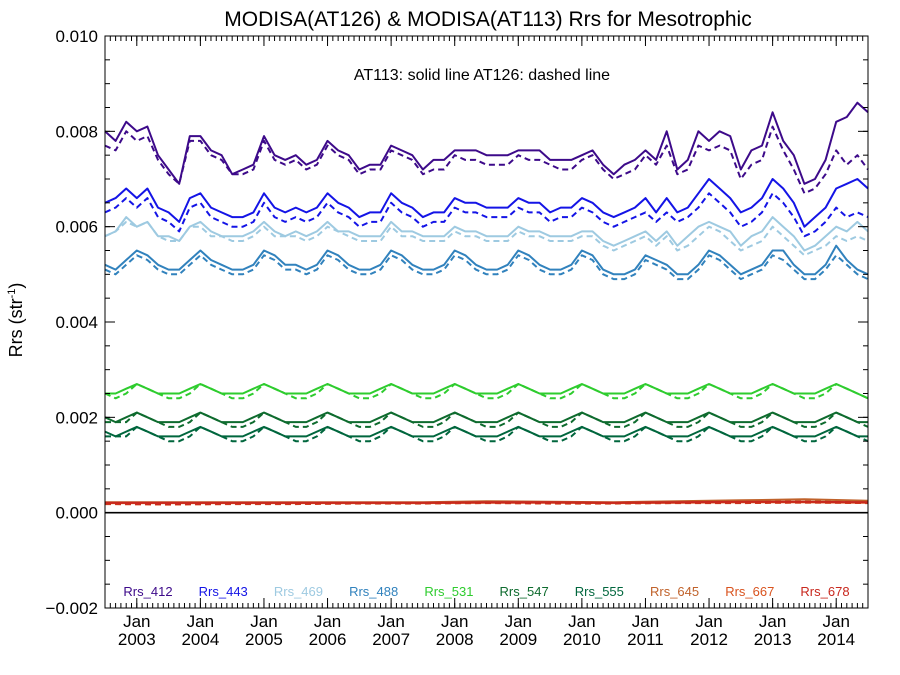 Image resolution: width=900 pixels, height=675 pixels. Describe the element at coordinates (72, 608) in the screenshot. I see `y-tick-label: −0.002` at that location.